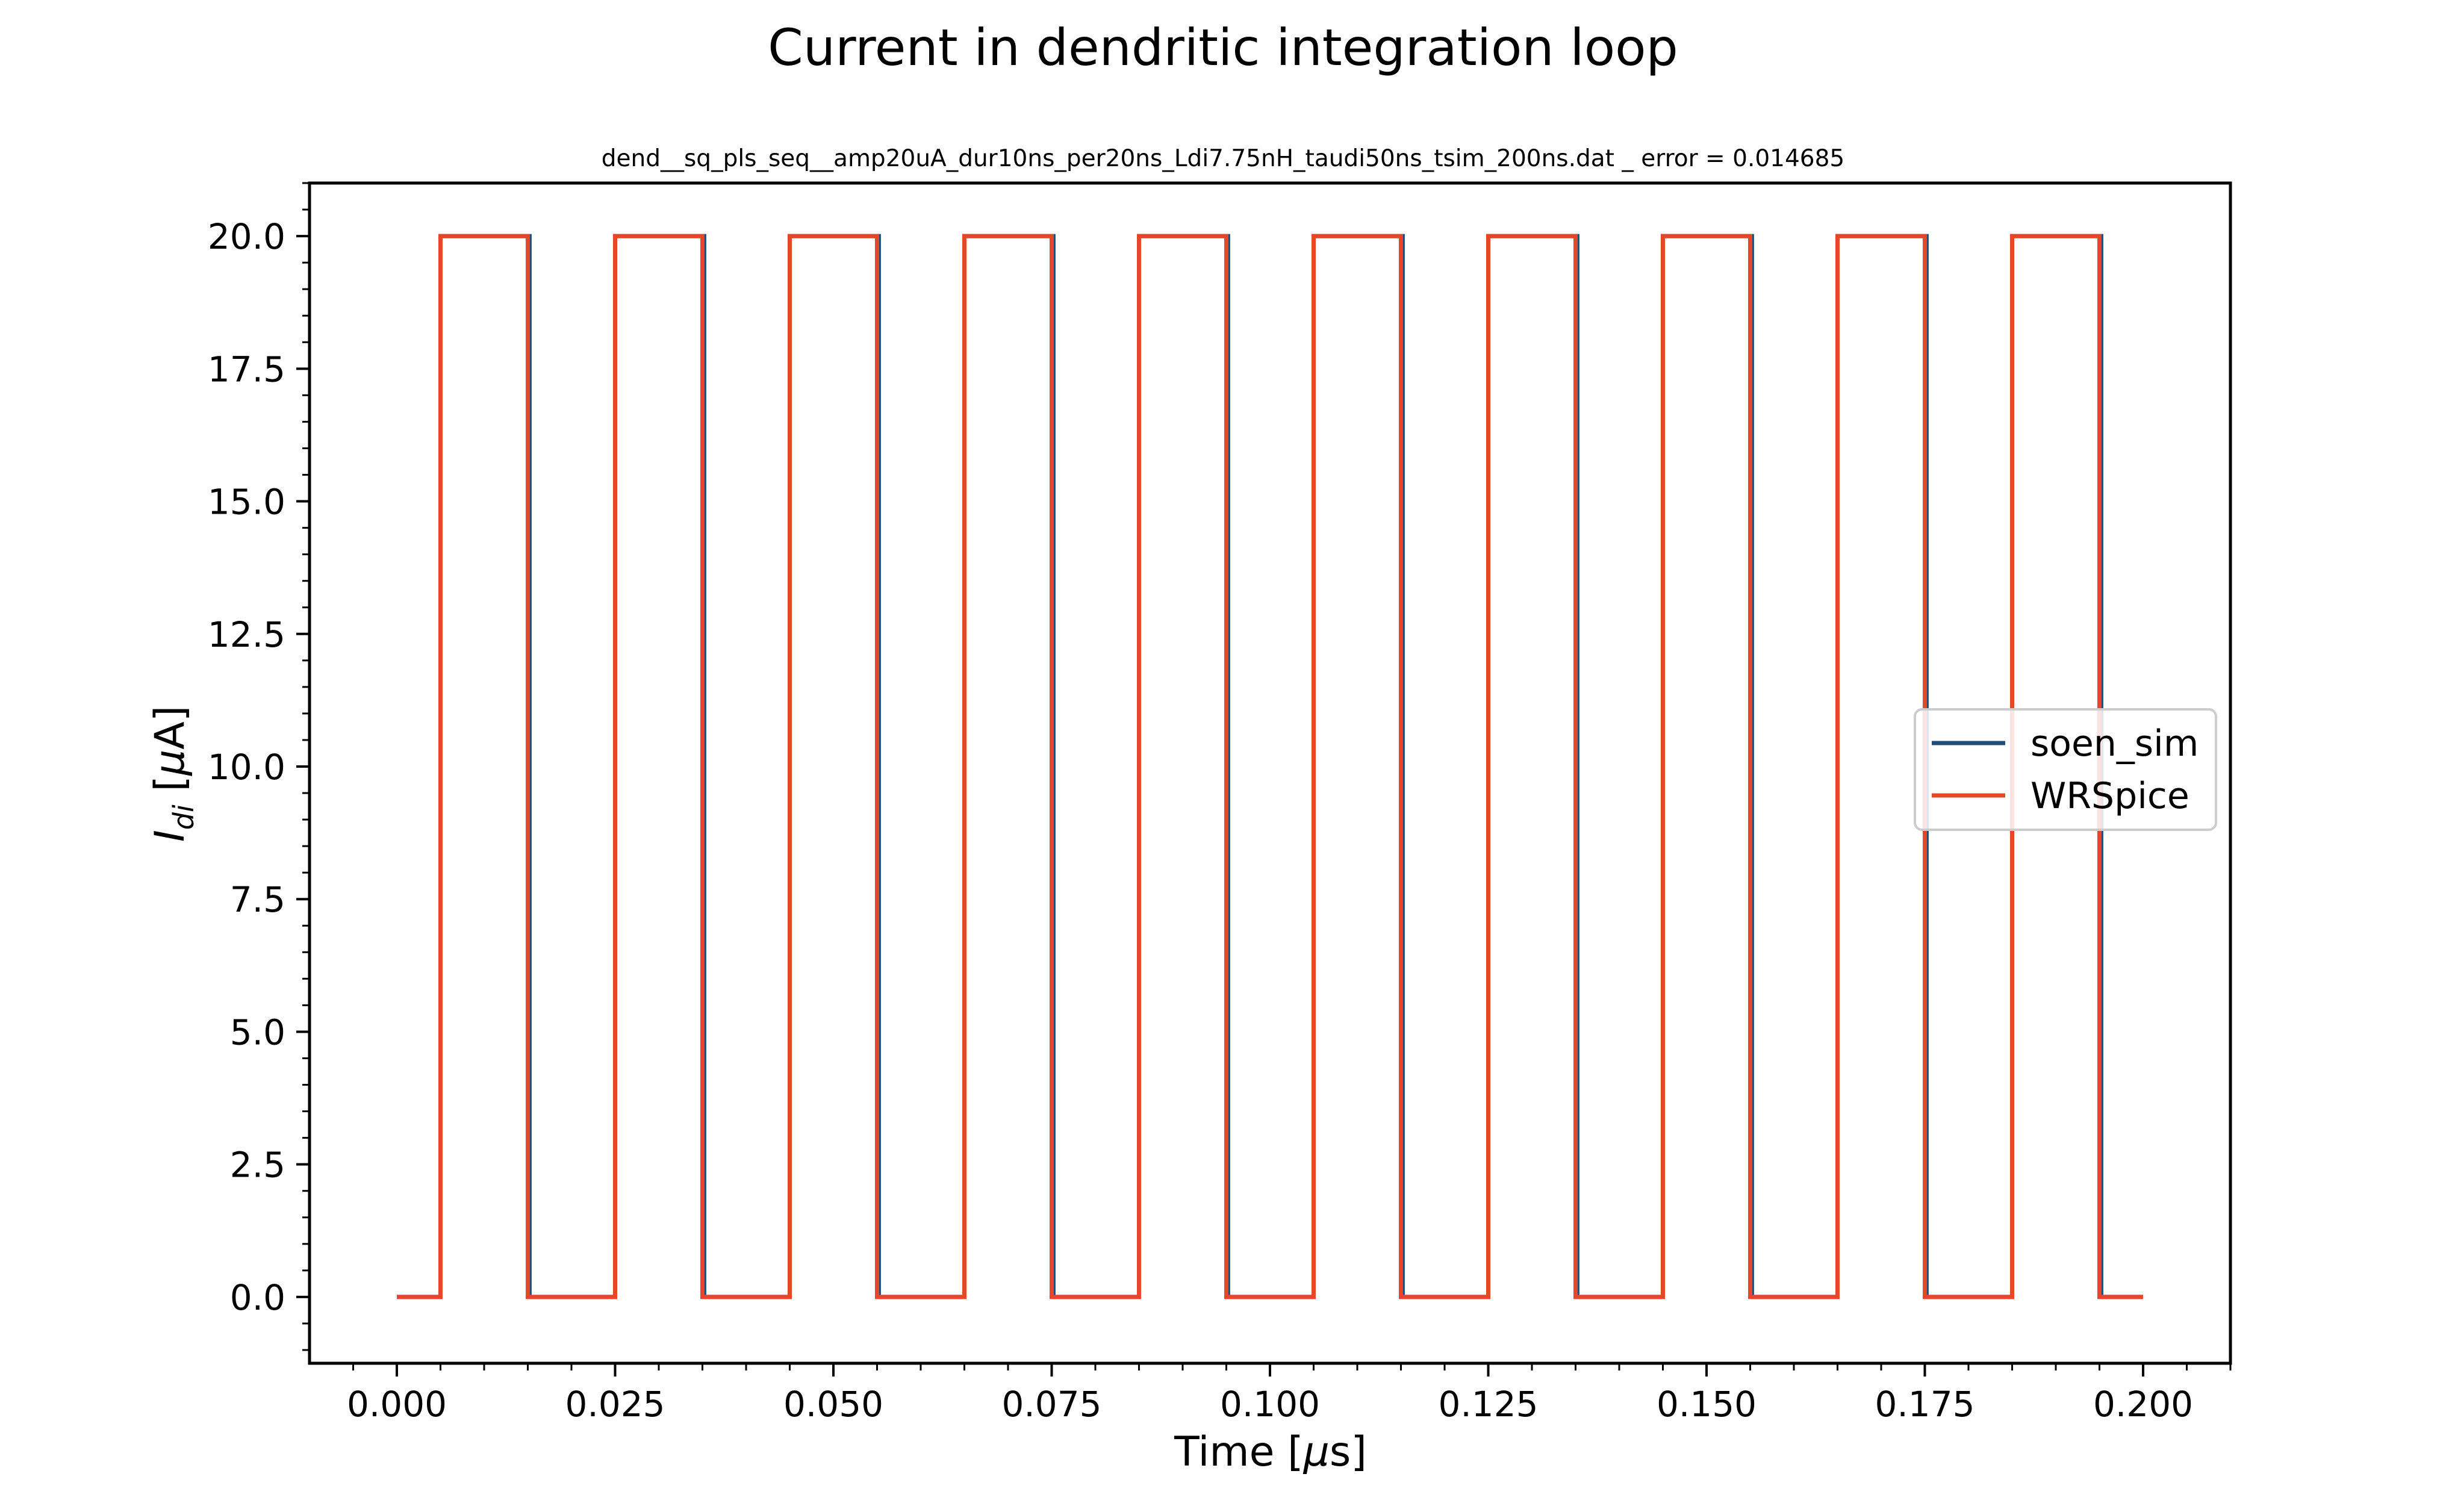 This screenshot has width=2446, height=1512. Describe the element at coordinates (2115, 744) in the screenshot. I see `legend-label-soen_sim: soen_sim` at that location.